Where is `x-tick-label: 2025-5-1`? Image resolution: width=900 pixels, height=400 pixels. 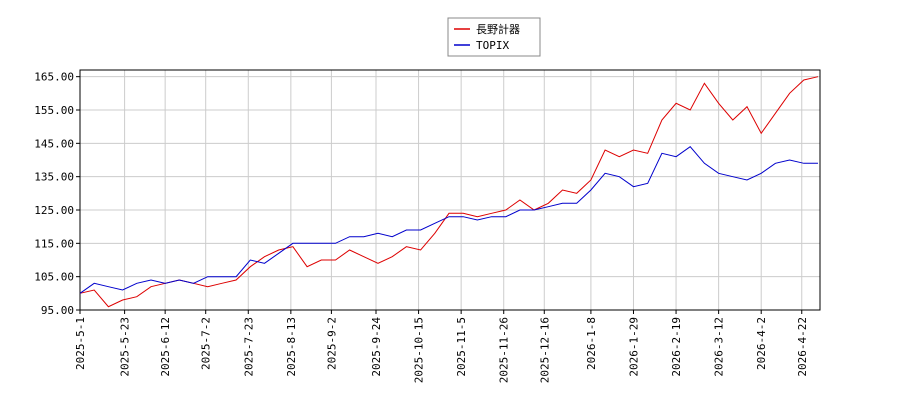
x-tick-label: 2025-5-1 is located at coordinates (80, 343).